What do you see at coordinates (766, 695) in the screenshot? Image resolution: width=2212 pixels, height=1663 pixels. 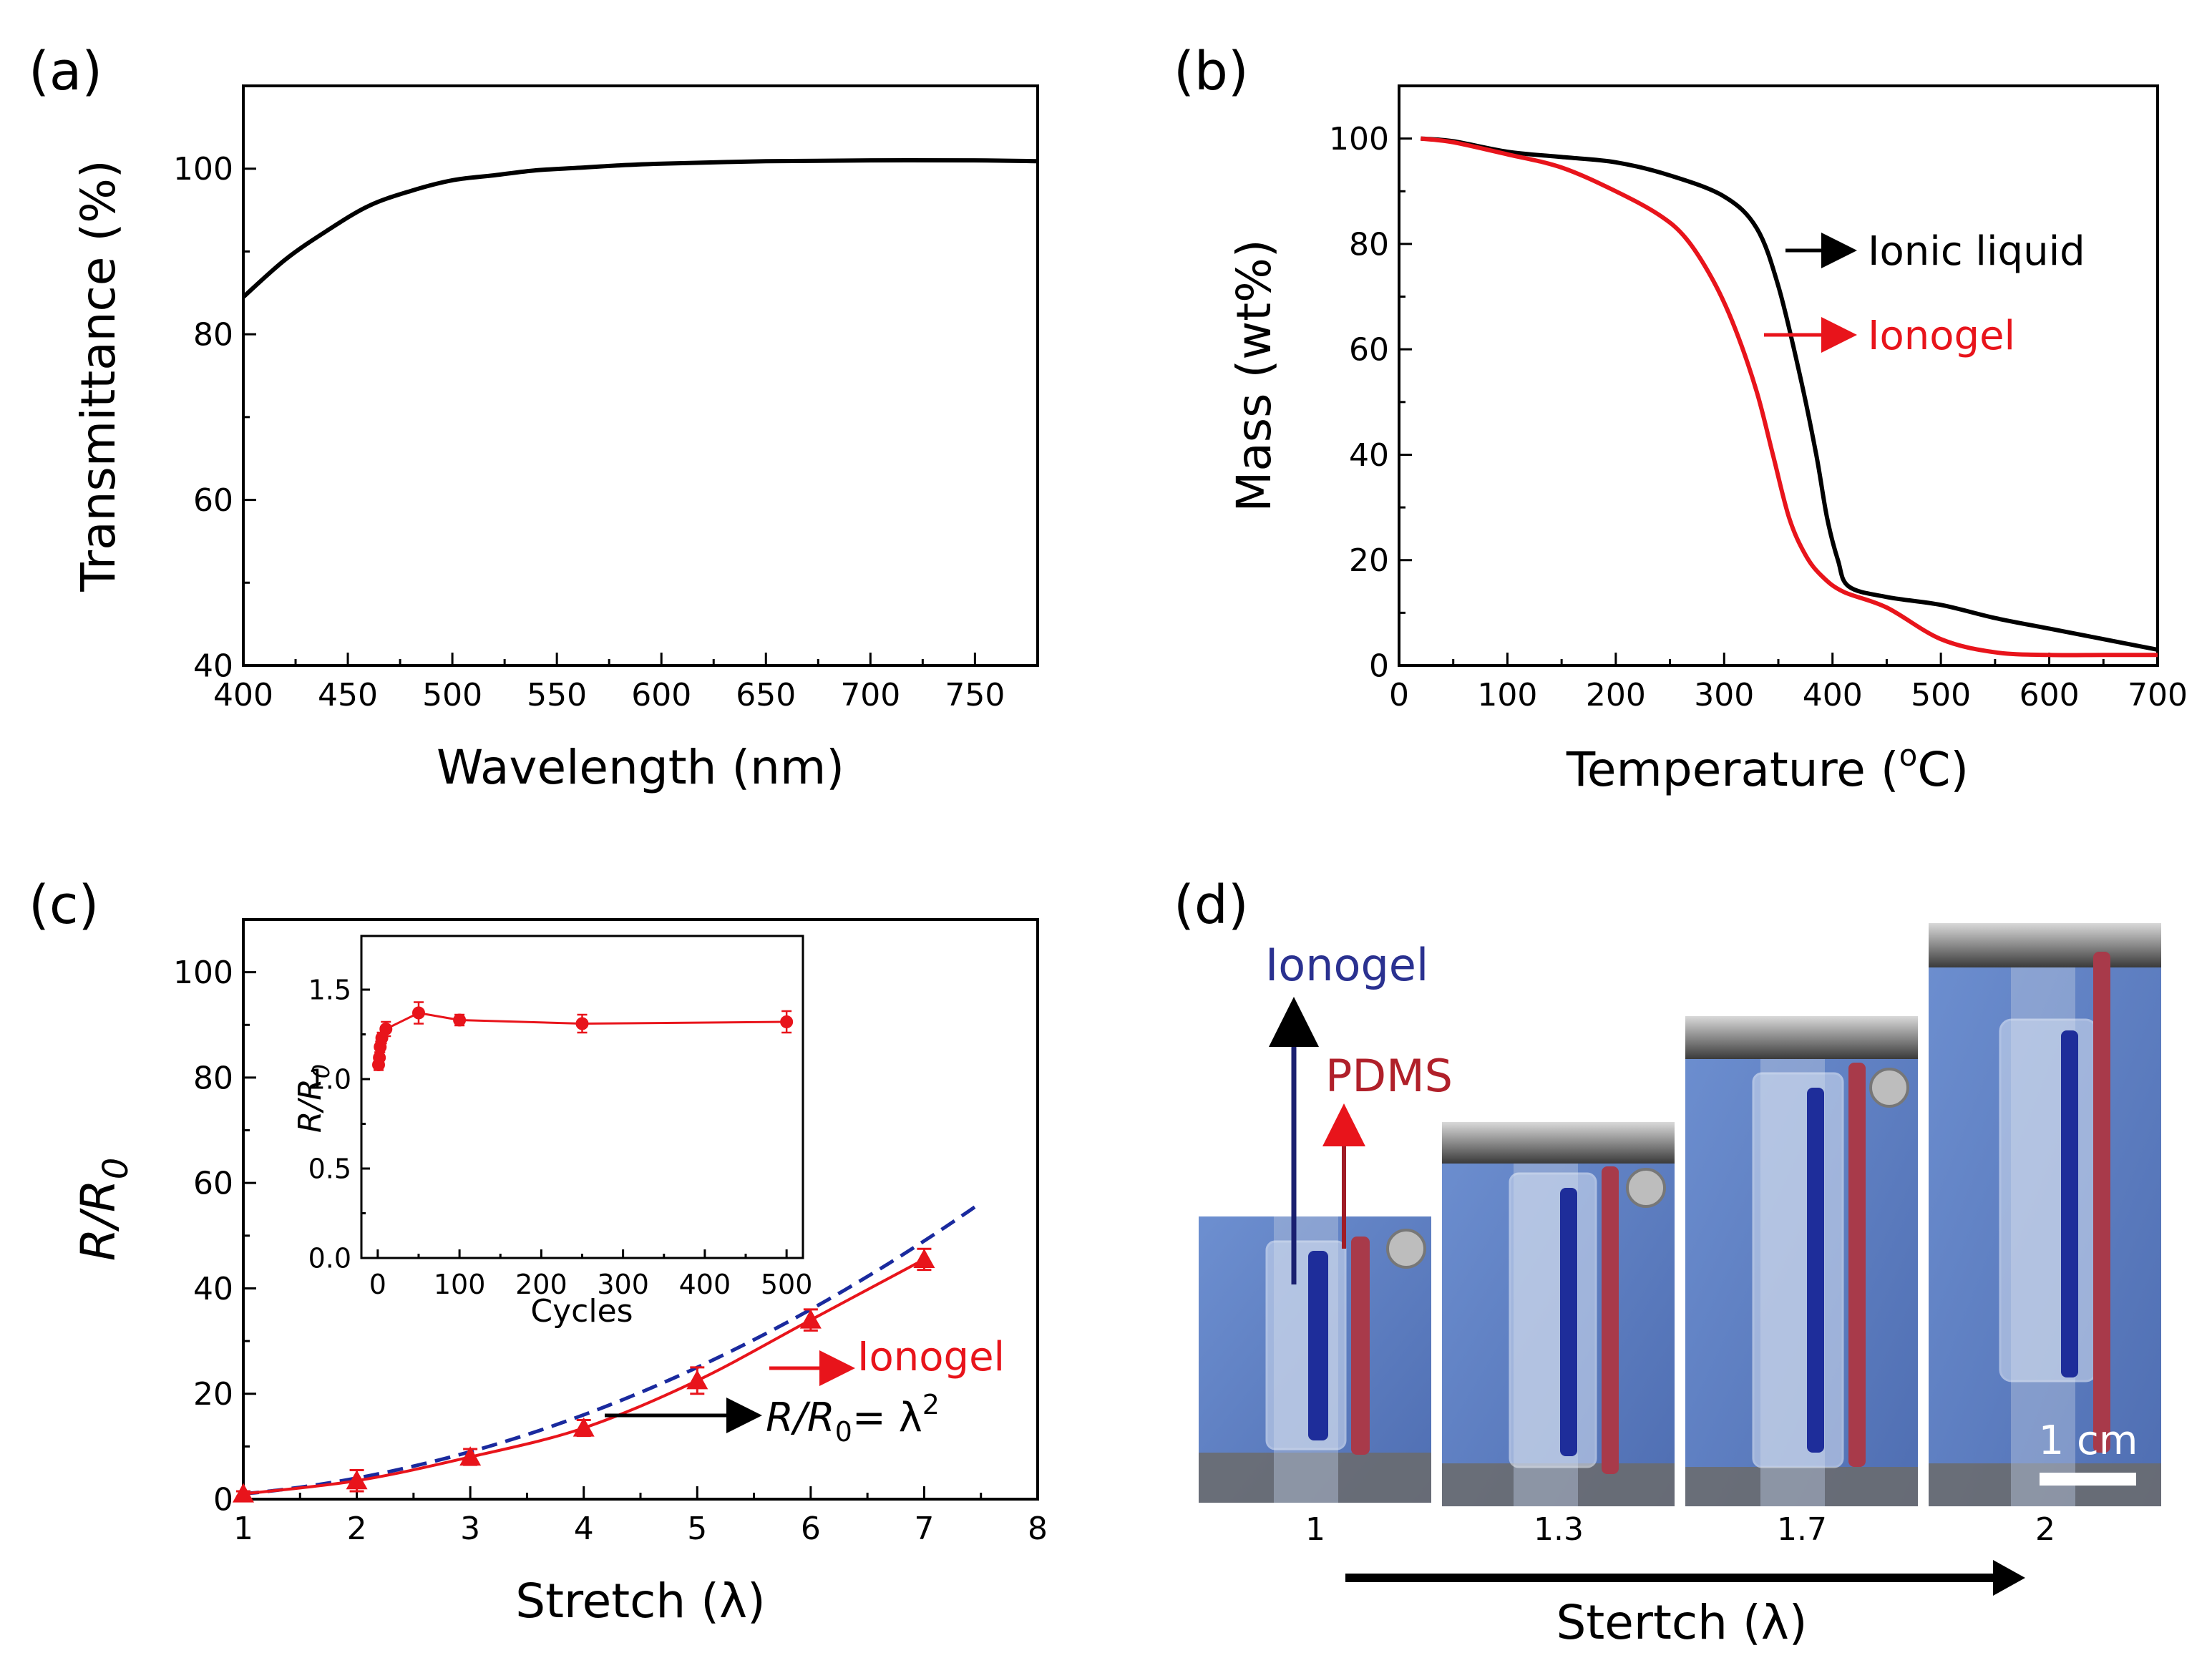 I see `x-tick-label: 650` at bounding box center [766, 695].